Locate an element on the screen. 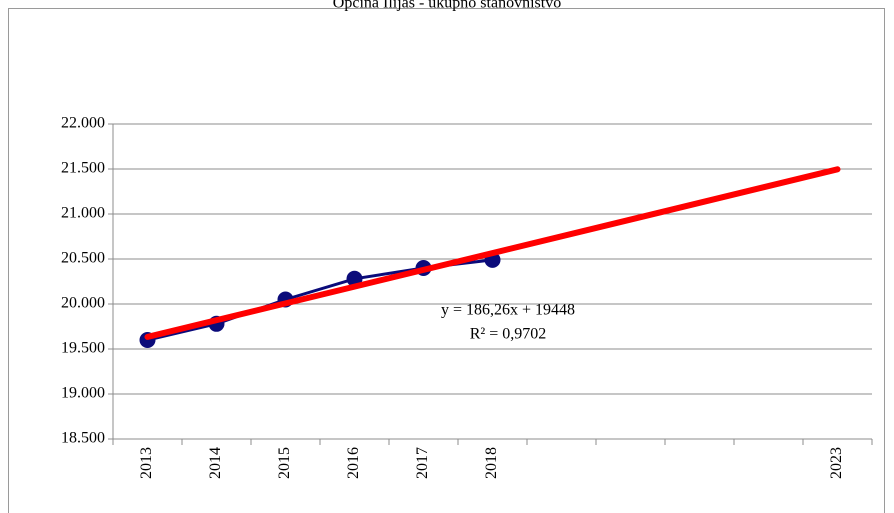 This screenshot has width=894, height=513. y-tick-label: 19.500 is located at coordinates (83, 348).